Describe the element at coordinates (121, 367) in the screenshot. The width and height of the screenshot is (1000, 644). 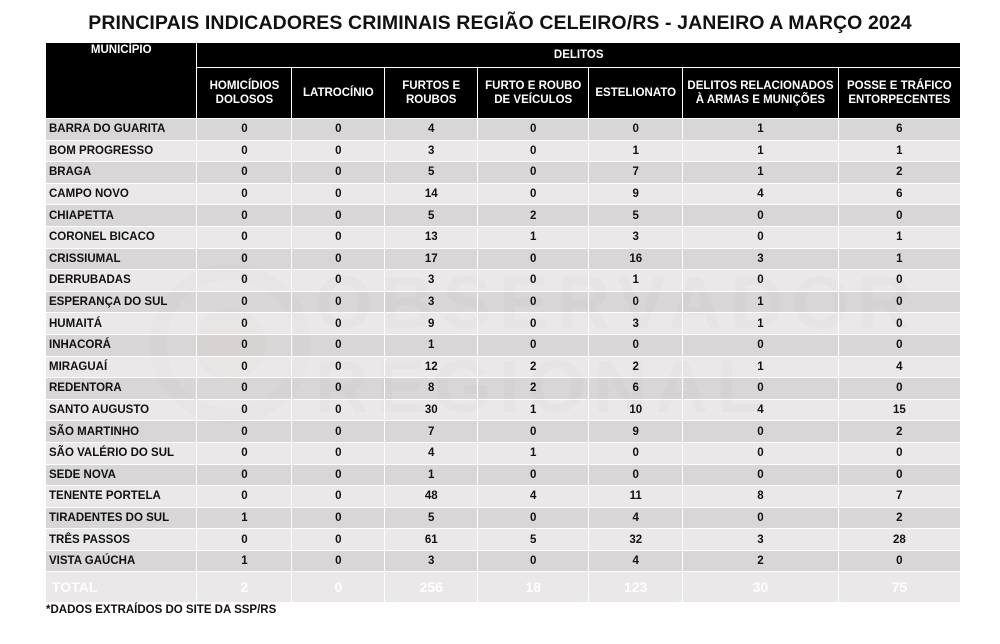
I see `municipio-cell: MIRAGUAÍ` at that location.